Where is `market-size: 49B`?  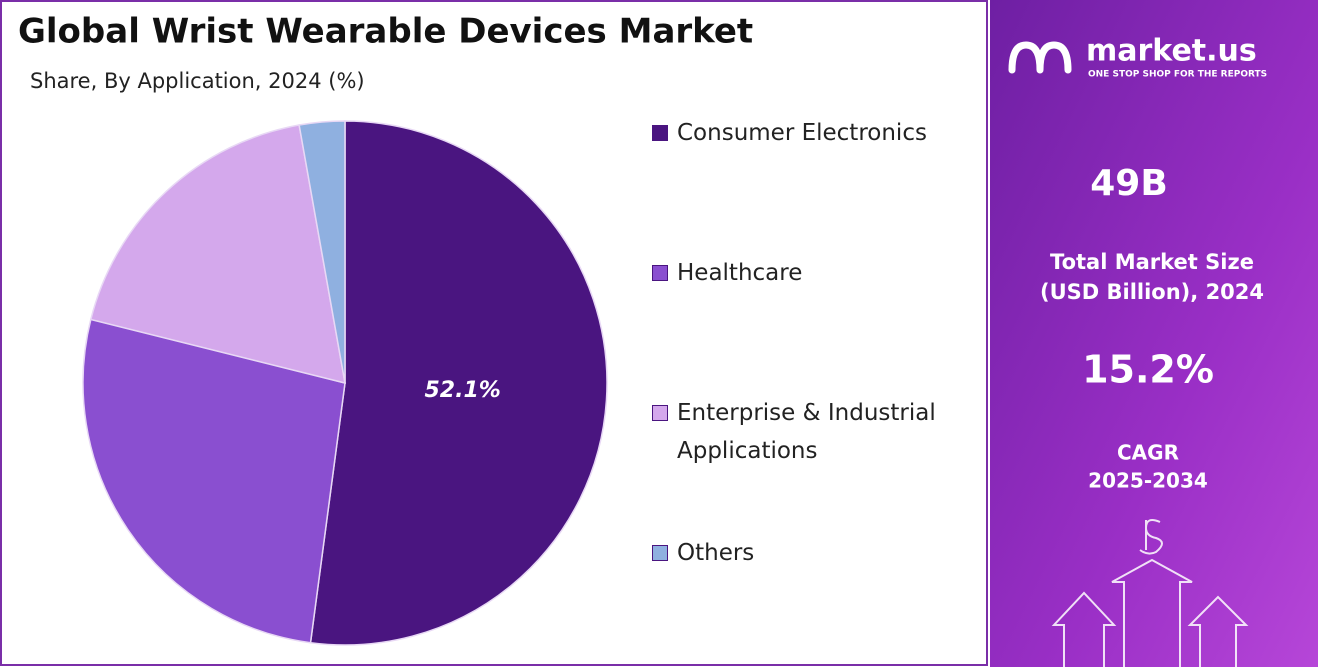 market-size: 49B is located at coordinates (1129, 183).